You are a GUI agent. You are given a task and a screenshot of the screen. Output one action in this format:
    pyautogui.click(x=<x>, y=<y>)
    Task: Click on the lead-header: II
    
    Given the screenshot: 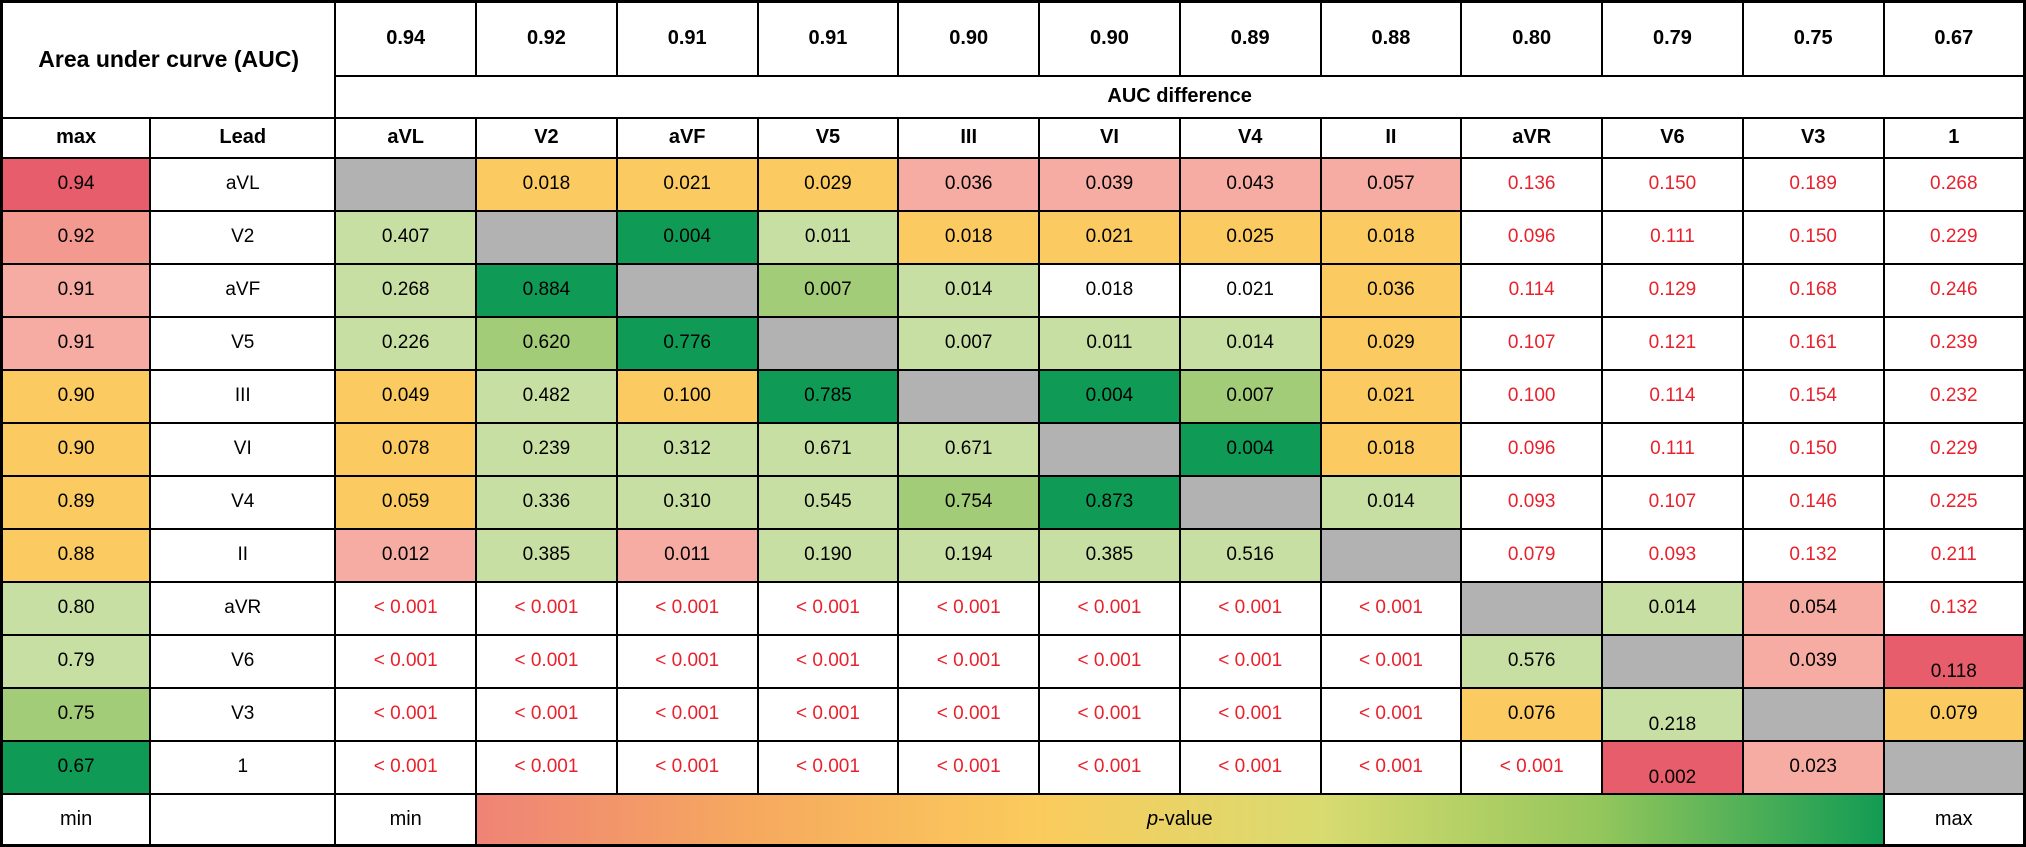 What is the action you would take?
    pyautogui.click(x=1391, y=137)
    